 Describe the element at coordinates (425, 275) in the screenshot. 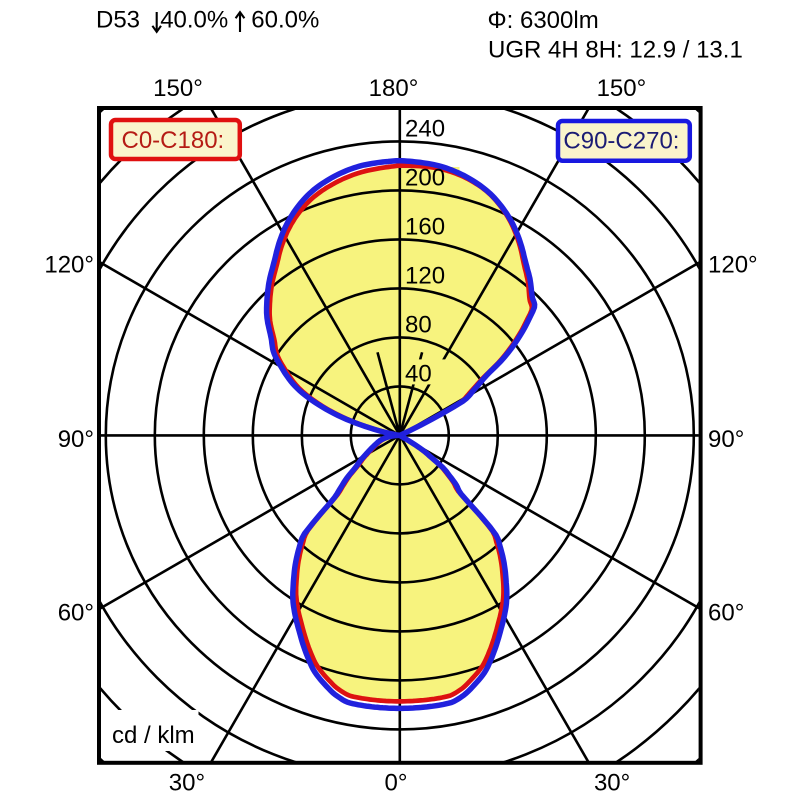

I see `svg-text: 120` at that location.